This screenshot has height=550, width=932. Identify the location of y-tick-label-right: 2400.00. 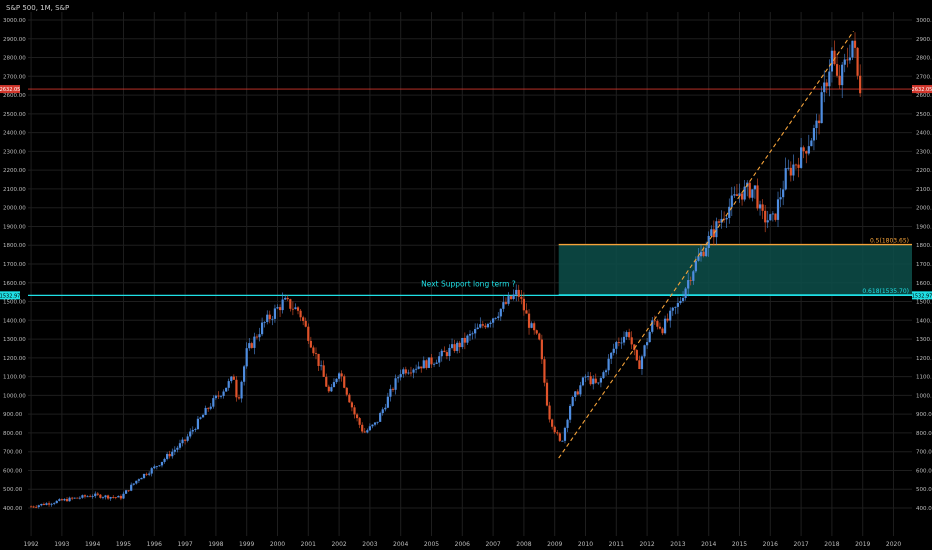
(924, 134).